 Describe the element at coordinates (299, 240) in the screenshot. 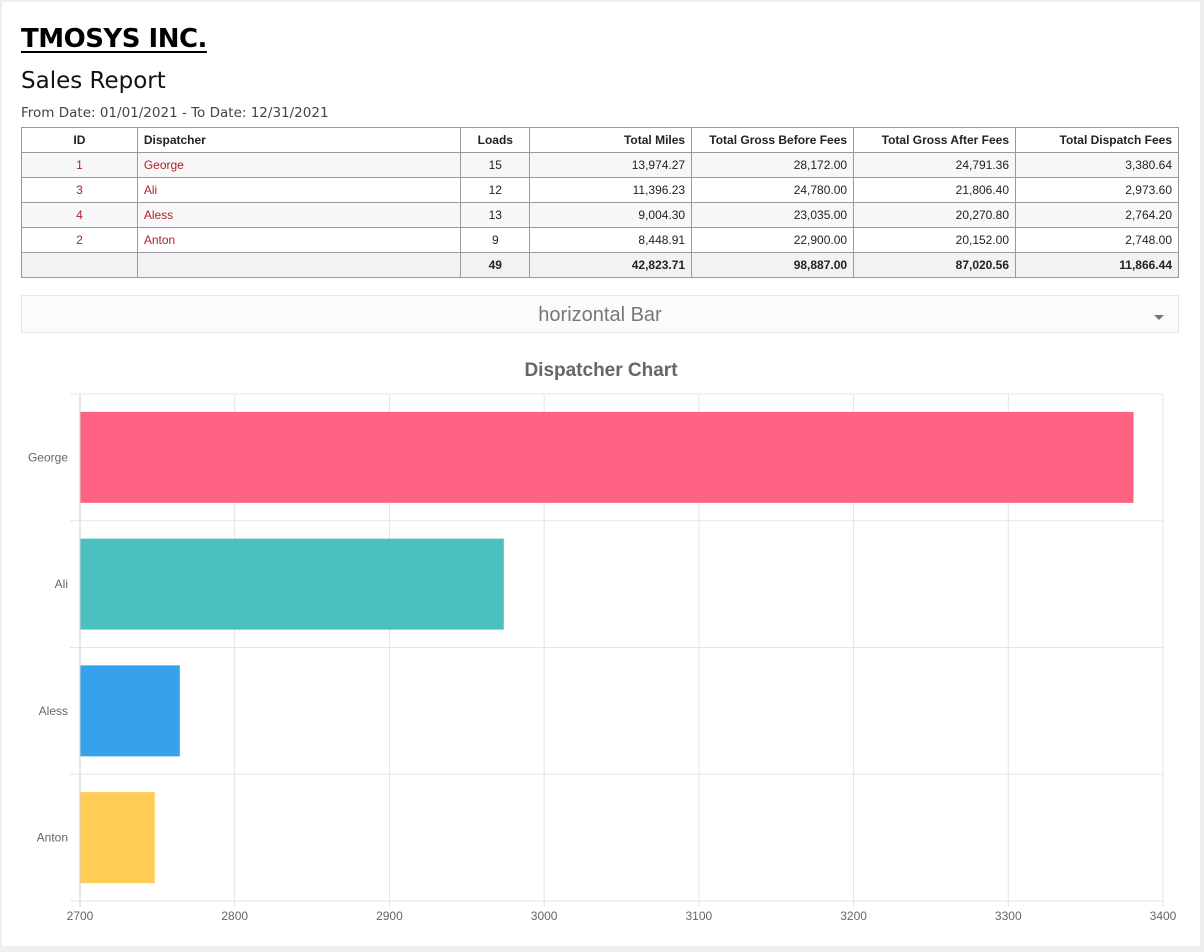

I see `cell-dispatcher: Anton` at that location.